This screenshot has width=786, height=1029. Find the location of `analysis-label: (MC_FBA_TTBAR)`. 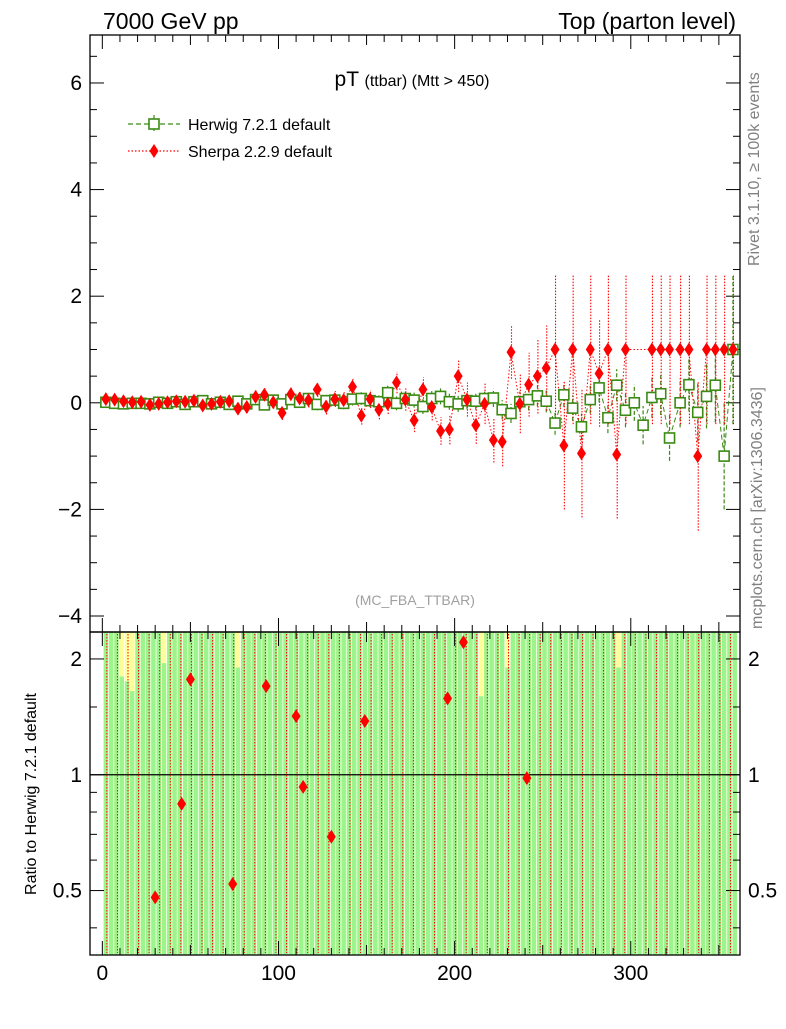

analysis-label: (MC_FBA_TTBAR) is located at coordinates (415, 600).